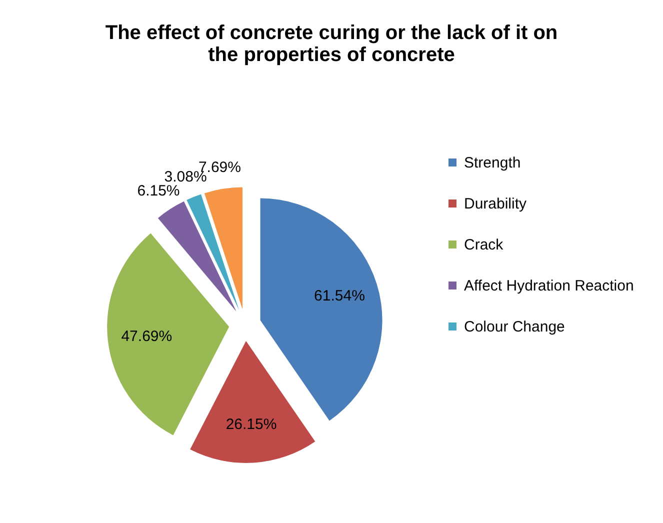 The image size is (663, 523). Describe the element at coordinates (331, 44) in the screenshot. I see `chart-title: The effect of concrete curing or the lack of it on the properties of concrete` at that location.